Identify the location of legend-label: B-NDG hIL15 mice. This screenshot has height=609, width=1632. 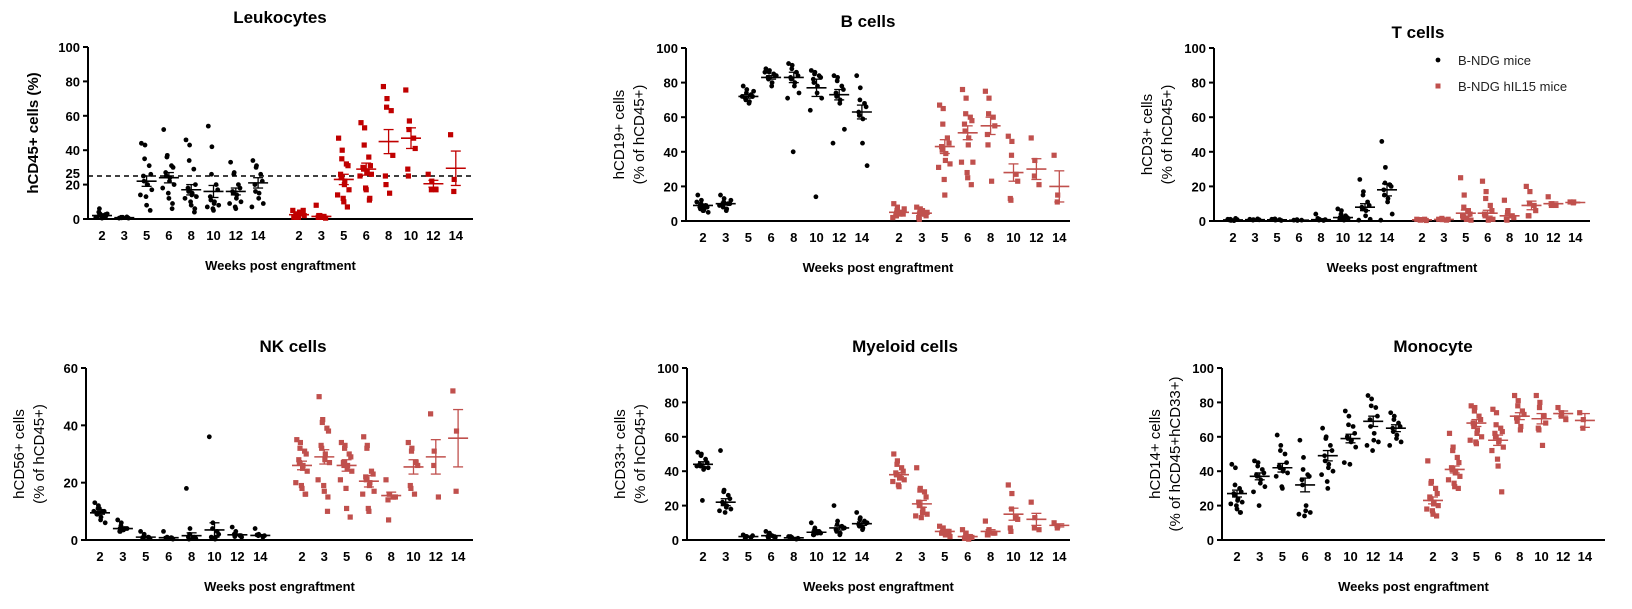
(1512, 86).